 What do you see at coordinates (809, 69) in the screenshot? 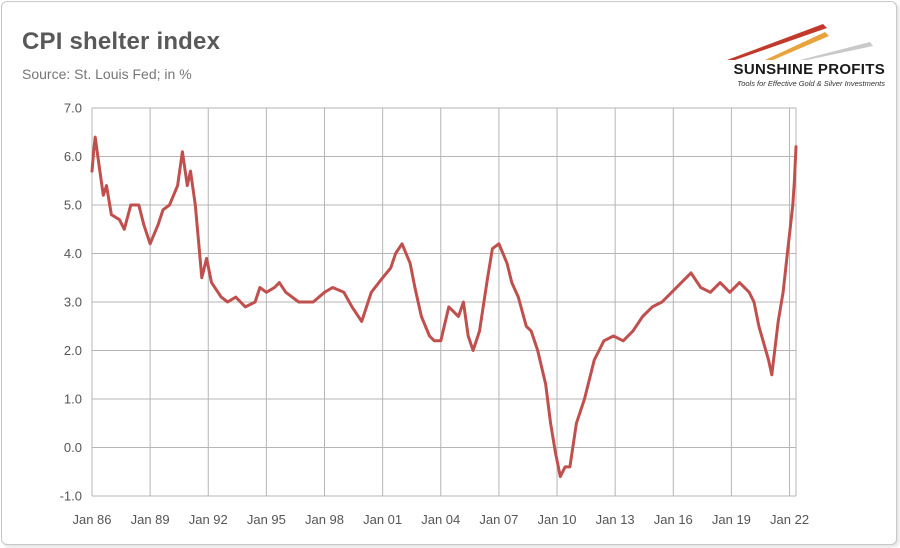
I see `logo-name: SUNSHINE PROFITS` at bounding box center [809, 69].